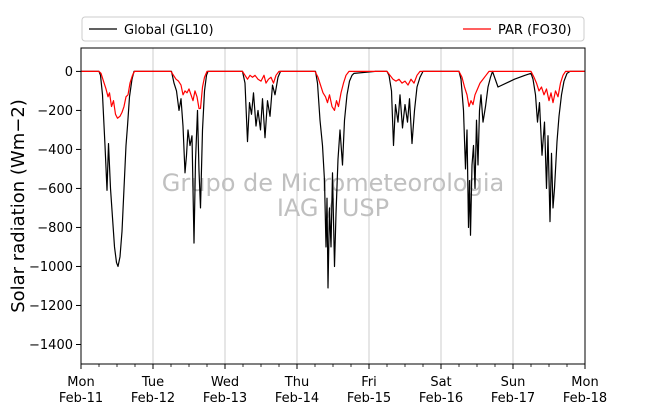 This screenshot has height=409, width=650. Describe the element at coordinates (513, 382) in the screenshot. I see `x-tick-day: Sun` at that location.